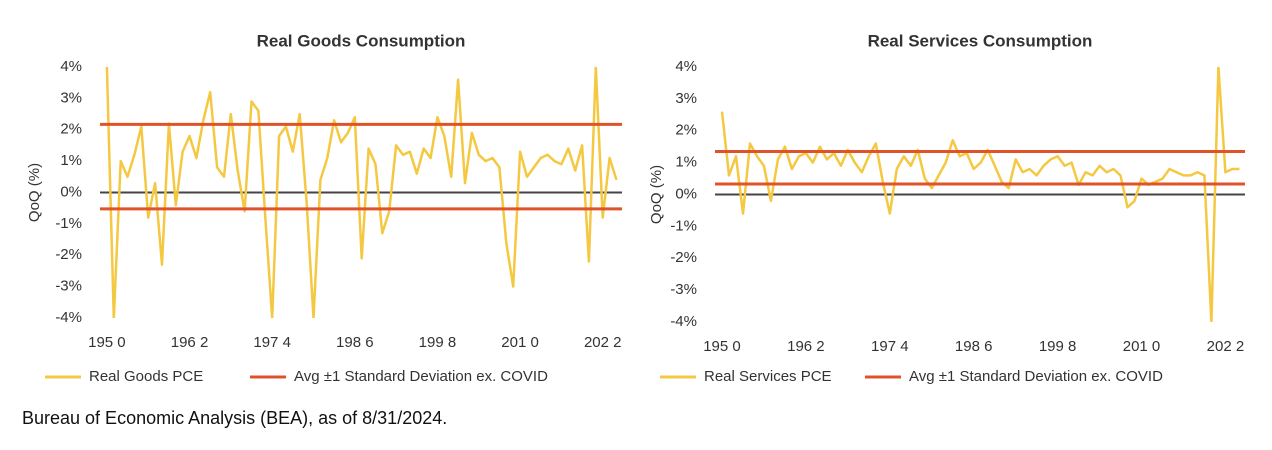 This screenshot has width=1272, height=450. Describe the element at coordinates (146, 376) in the screenshot. I see `legend-label: Real Goods PCE` at that location.